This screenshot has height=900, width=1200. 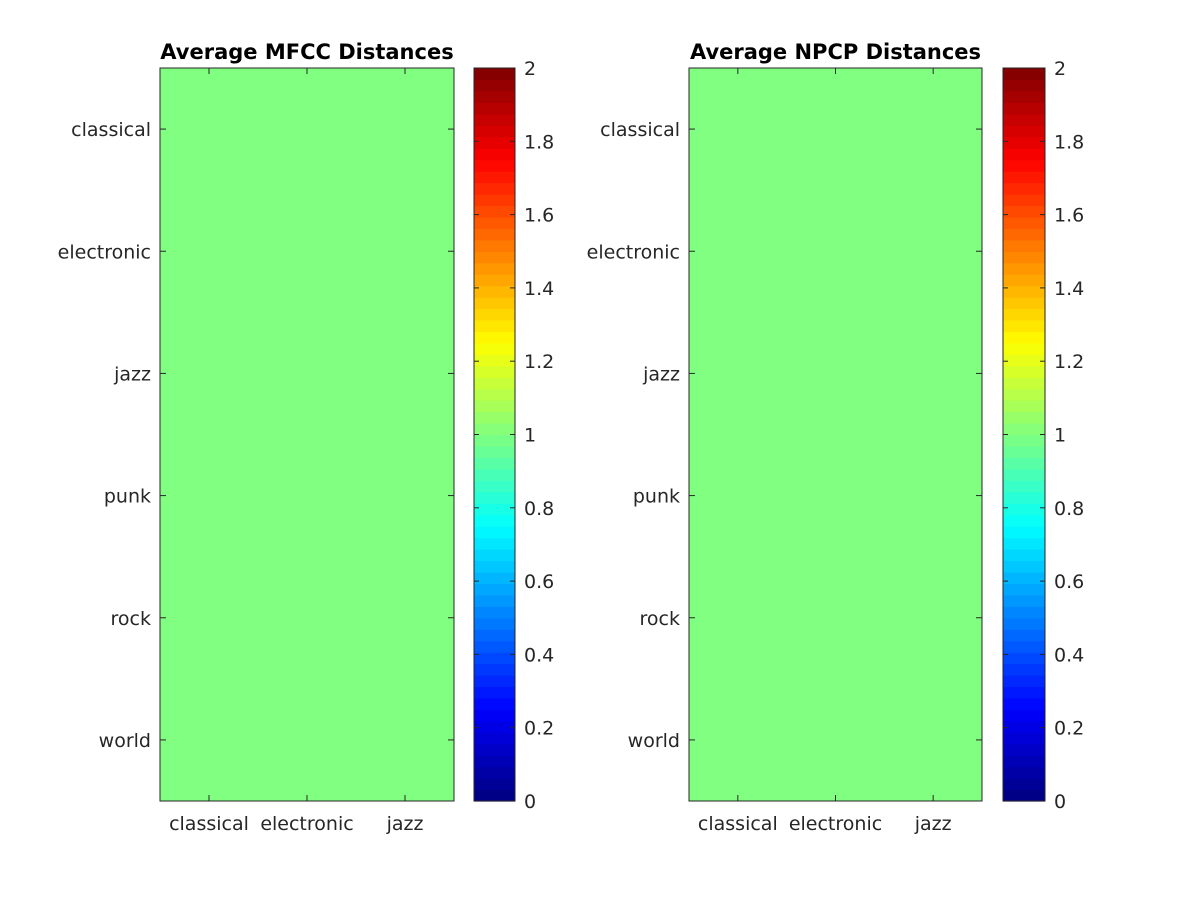 I want to click on chart-title: Average NPCP Distances, so click(x=835, y=52).